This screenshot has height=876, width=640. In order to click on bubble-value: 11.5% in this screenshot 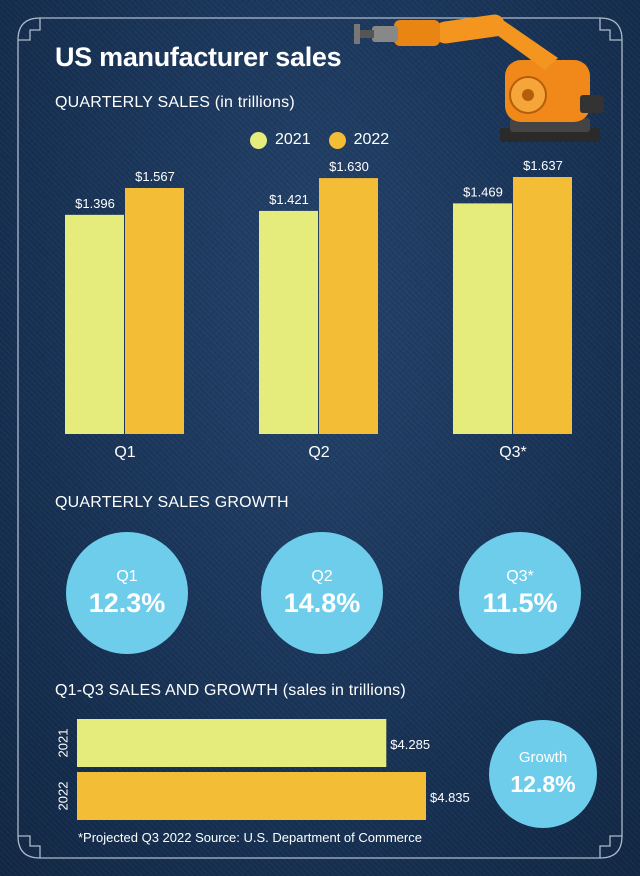, I will do `click(520, 603)`.